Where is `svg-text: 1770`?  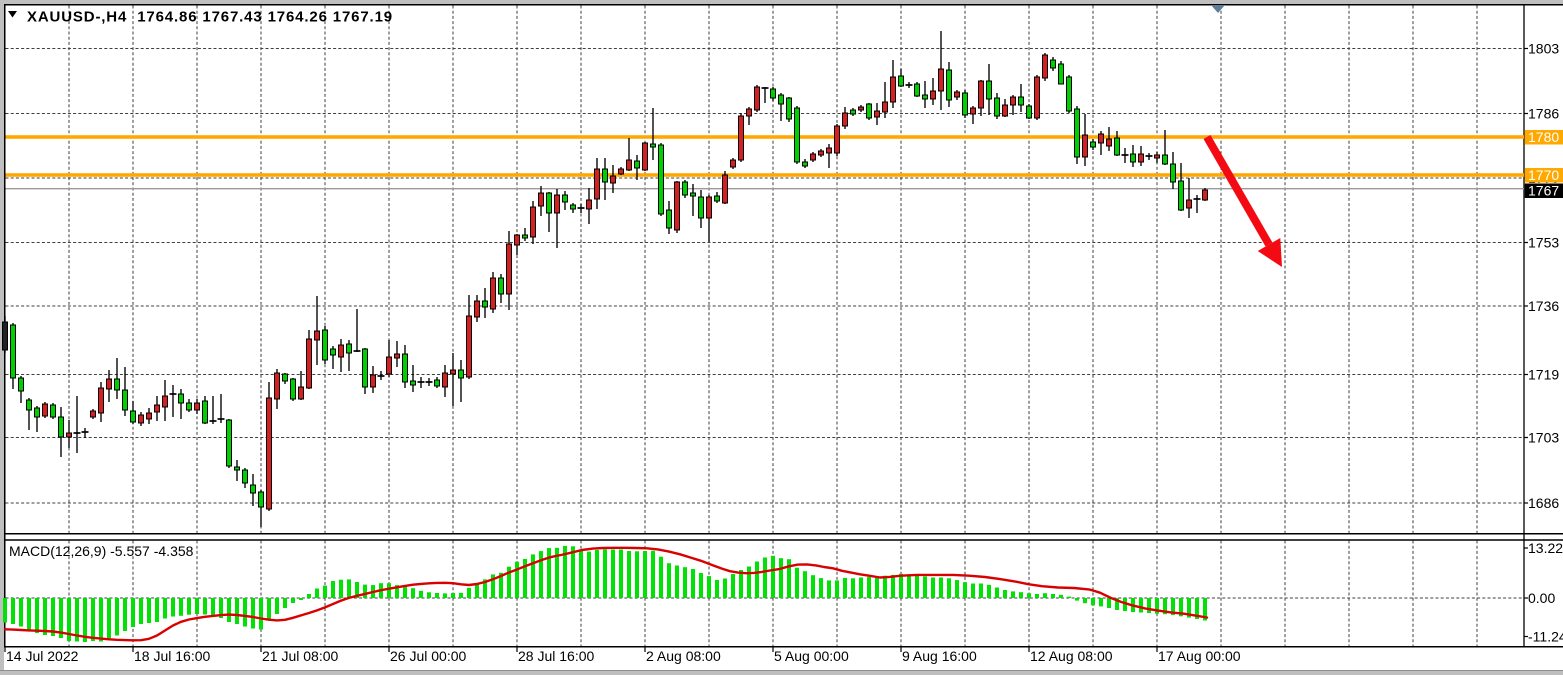
svg-text: 1770 is located at coordinates (1543, 175).